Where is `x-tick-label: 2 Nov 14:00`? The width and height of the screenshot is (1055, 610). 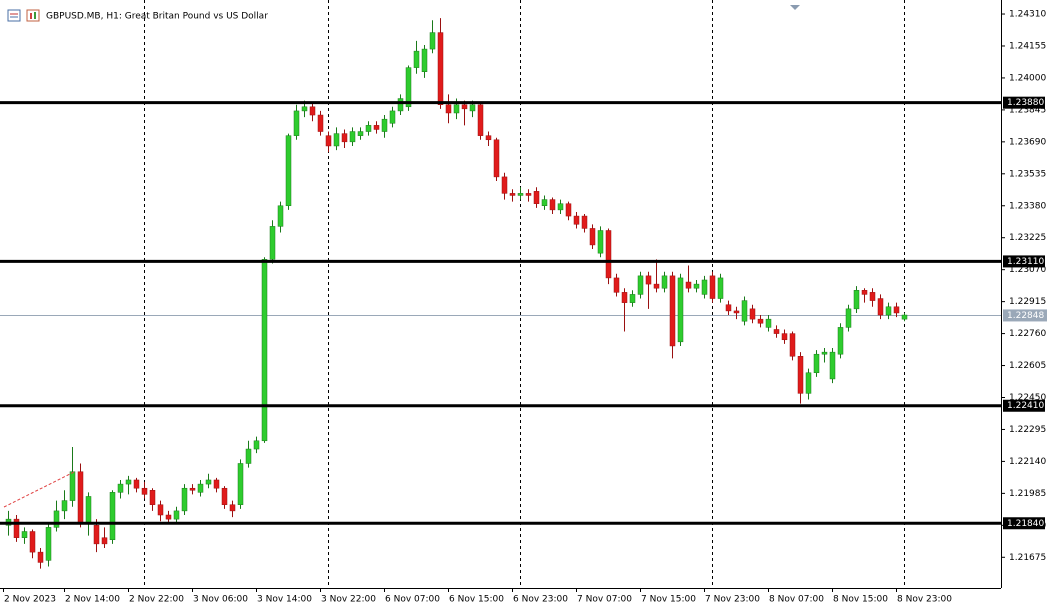 x-tick-label: 2 Nov 14:00 is located at coordinates (92, 600).